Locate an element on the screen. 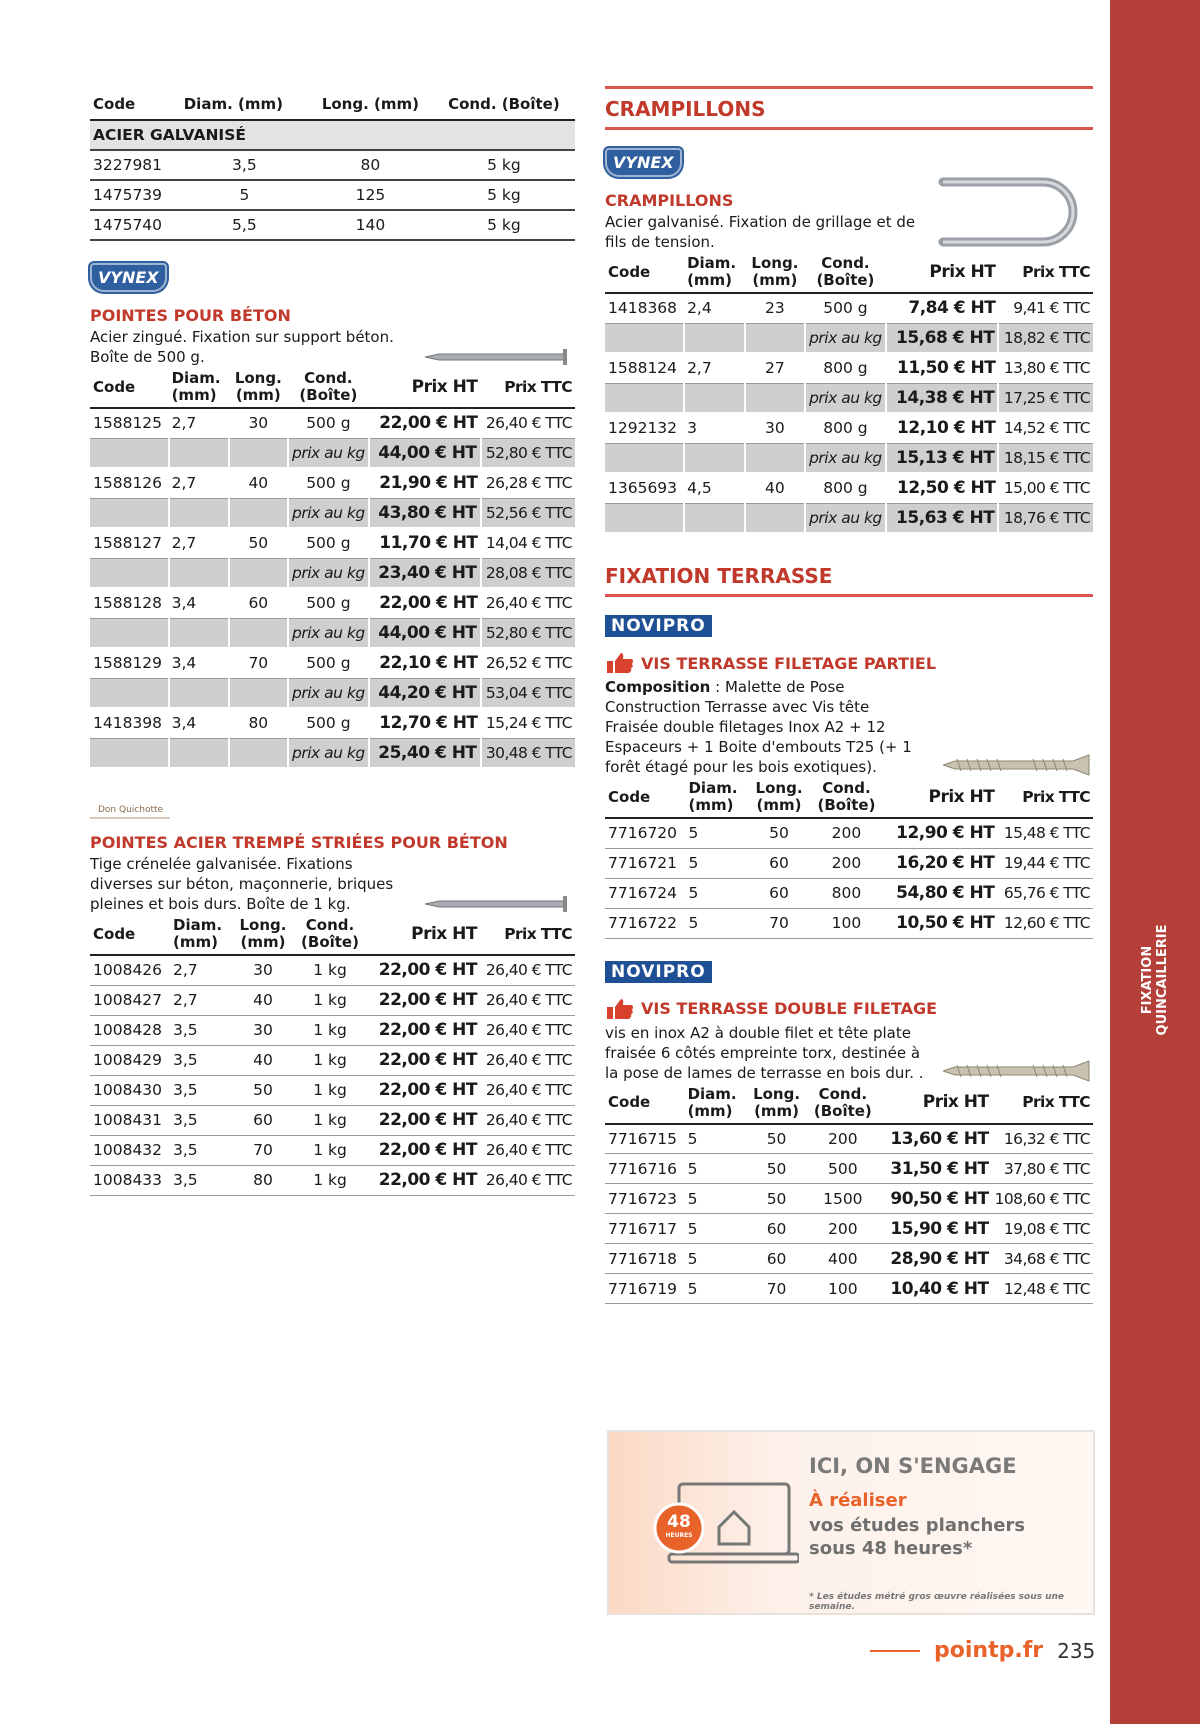  group-row: ACIER GALVANISÉ is located at coordinates (332, 135).